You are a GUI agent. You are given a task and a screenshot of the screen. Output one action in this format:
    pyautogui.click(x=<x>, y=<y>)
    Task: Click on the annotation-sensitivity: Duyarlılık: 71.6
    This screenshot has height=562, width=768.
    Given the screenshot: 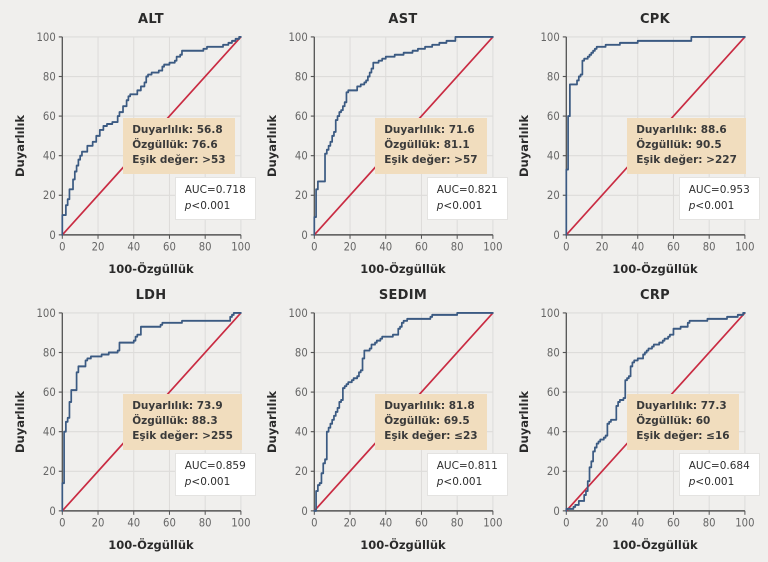 What is the action you would take?
    pyautogui.click(x=429, y=129)
    